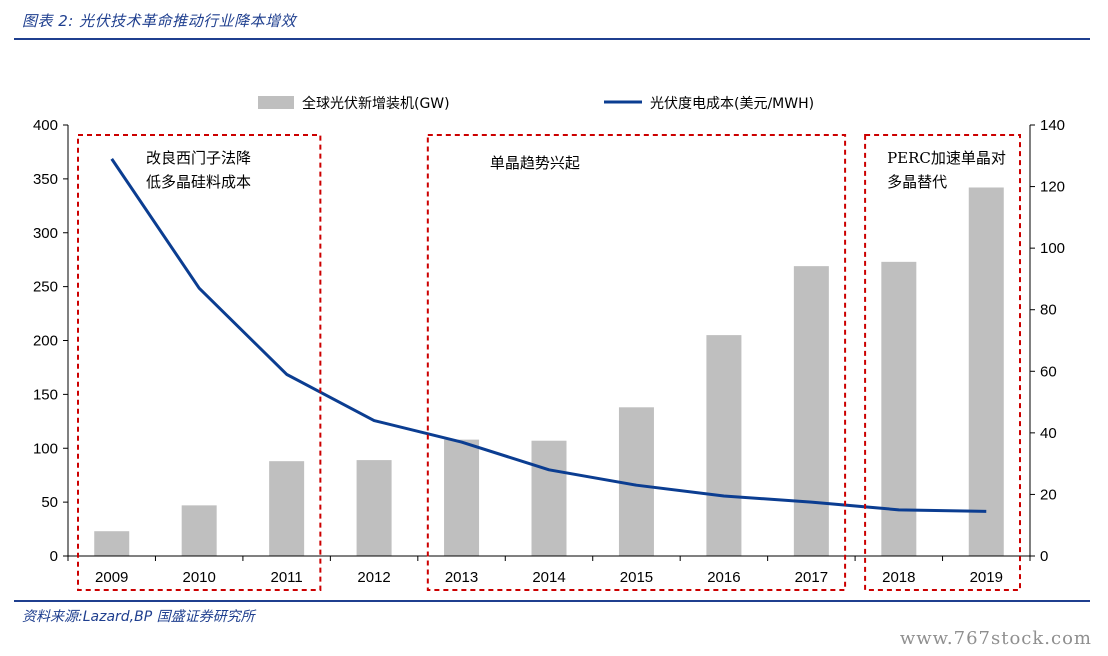  I want to click on bar-2017, so click(811, 411).